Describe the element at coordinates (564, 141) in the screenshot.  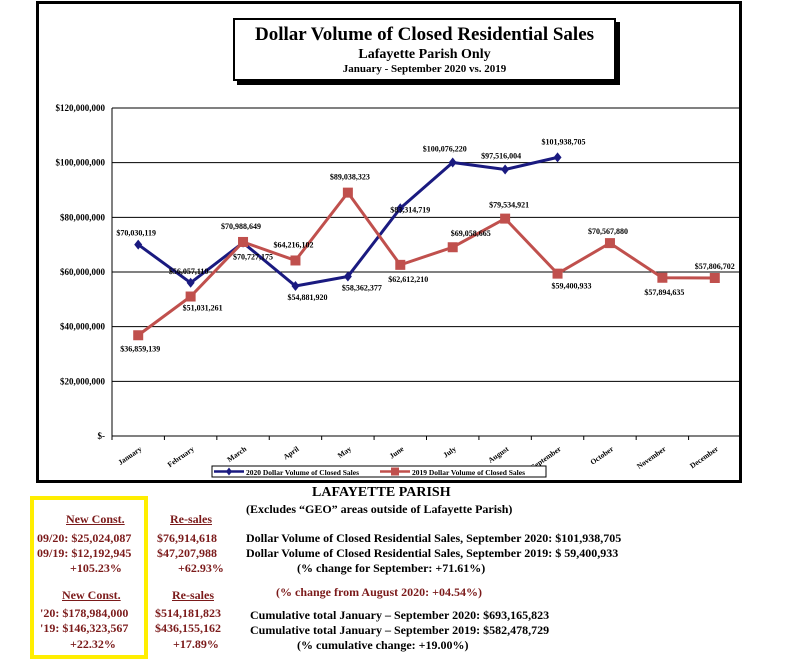
I see `series-2020-label: $101,938,705` at that location.